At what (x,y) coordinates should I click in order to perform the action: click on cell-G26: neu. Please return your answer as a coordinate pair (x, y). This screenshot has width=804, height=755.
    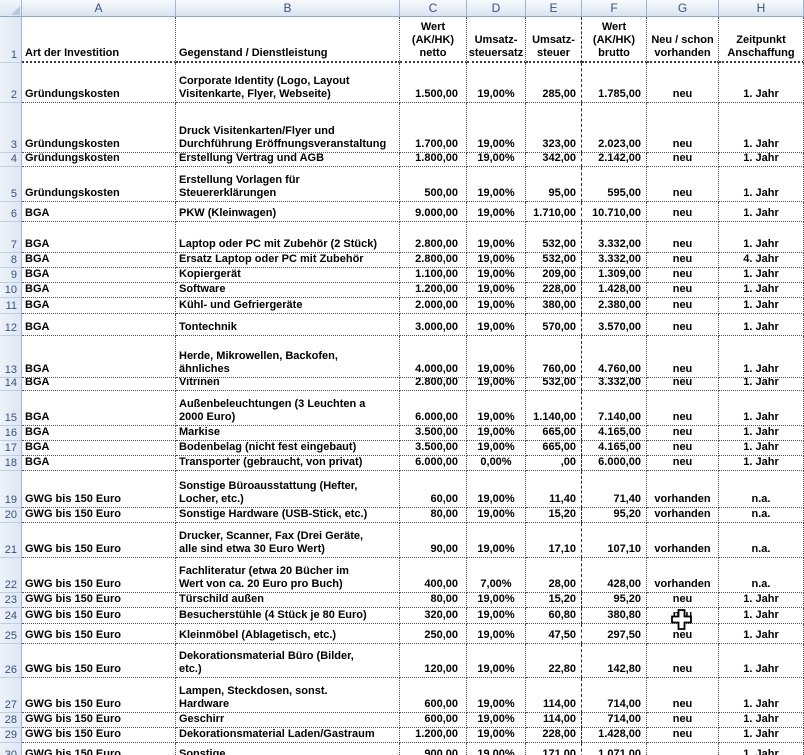
    Looking at the image, I should click on (683, 661).